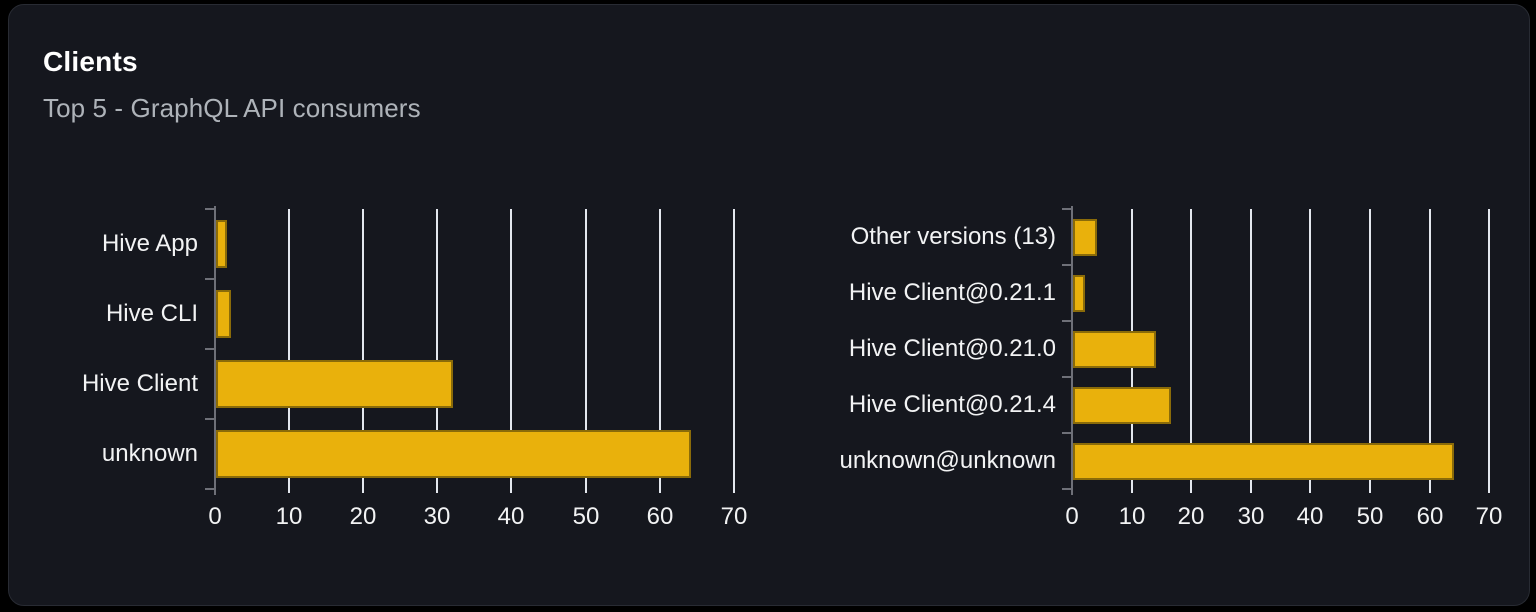 This screenshot has width=1536, height=612. Describe the element at coordinates (952, 404) in the screenshot. I see `category-label: Hive Client@0.21.4` at that location.